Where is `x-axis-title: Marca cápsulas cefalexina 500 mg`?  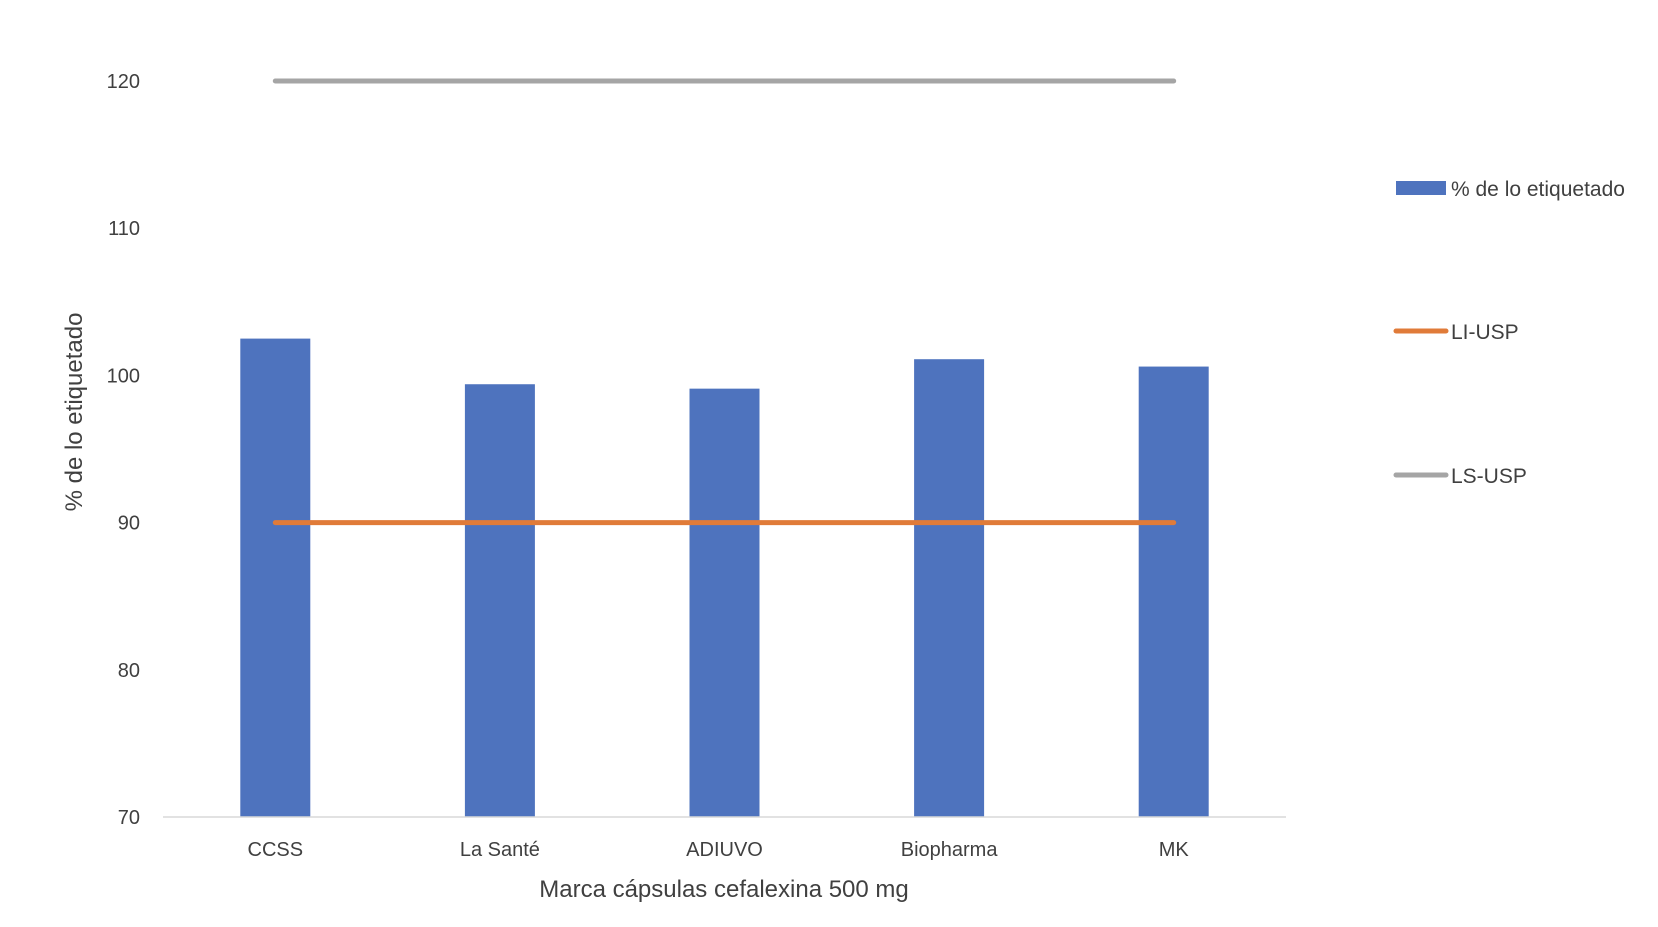
x-axis-title: Marca cápsulas cefalexina 500 mg is located at coordinates (724, 889).